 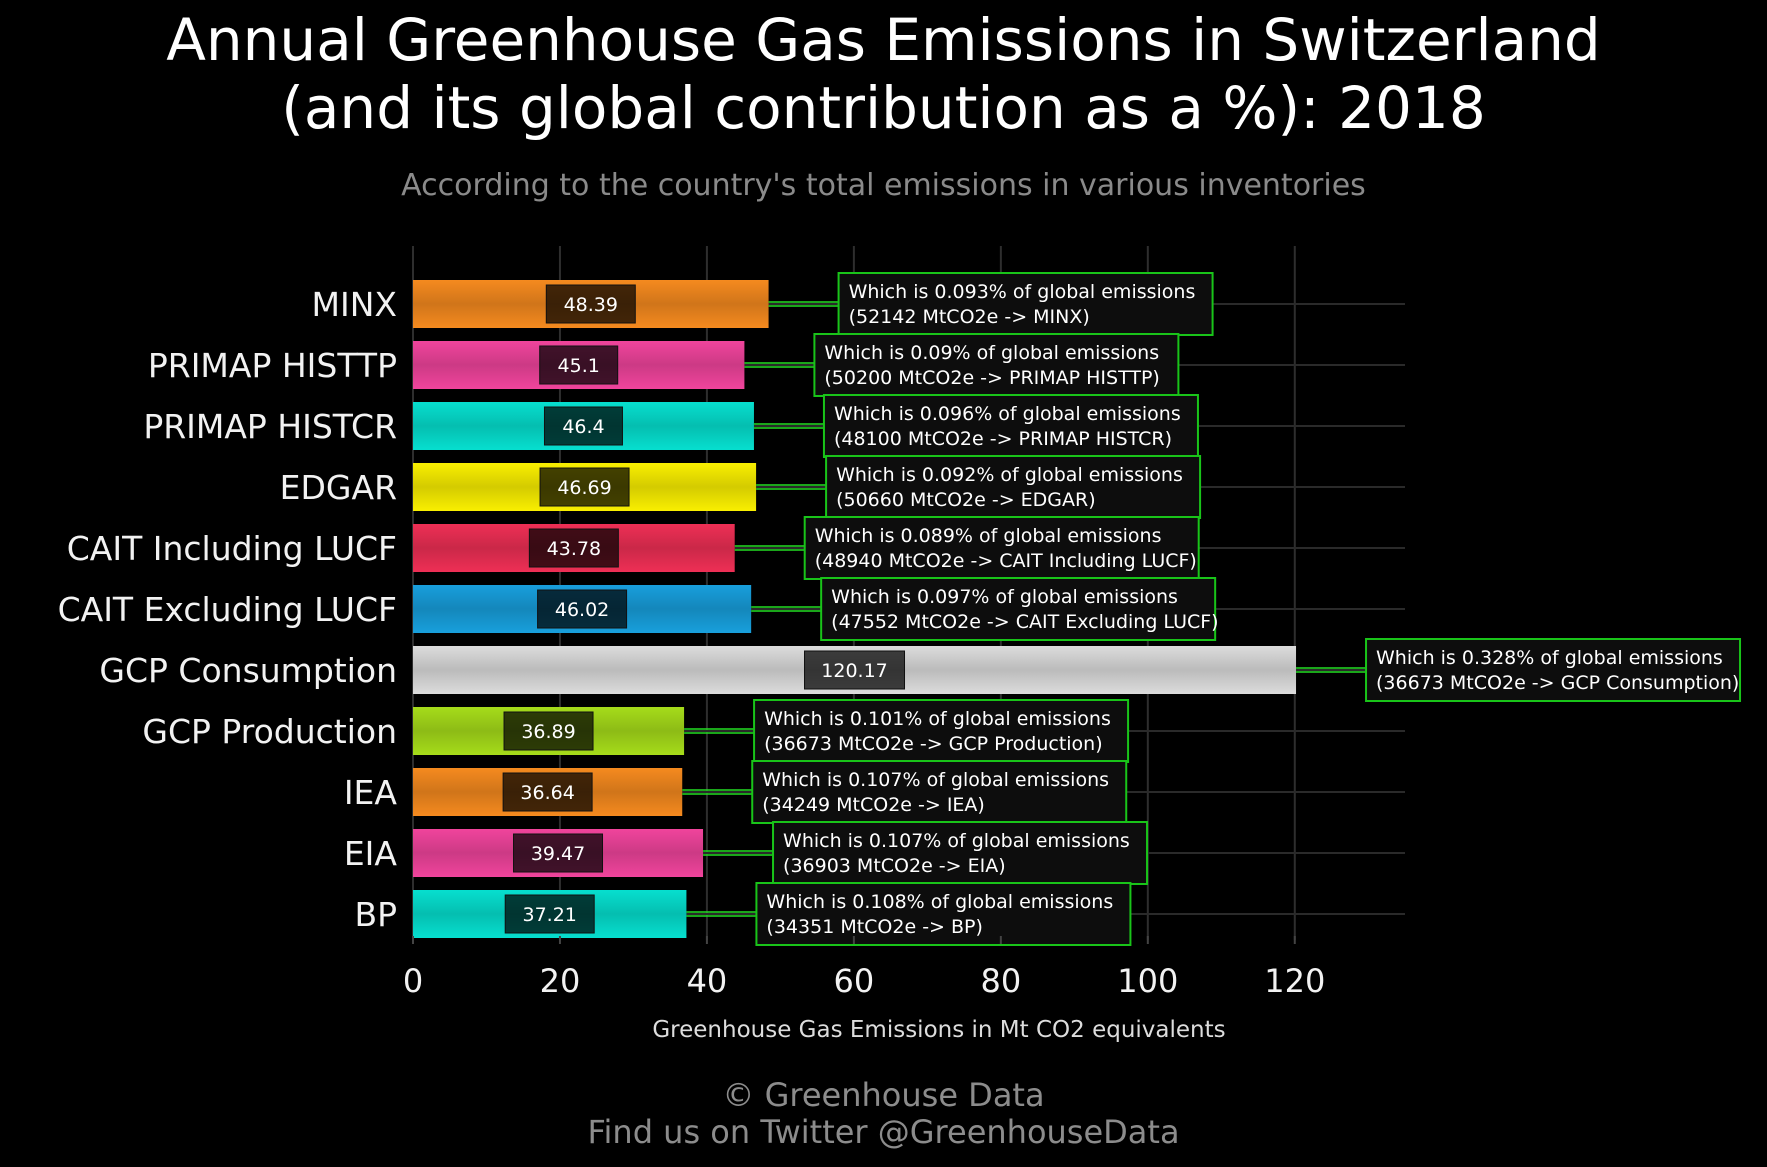 I want to click on annotation-line2: (47552 MtCO2e -> CAIT Excluding LUCF), so click(x=1024, y=622).